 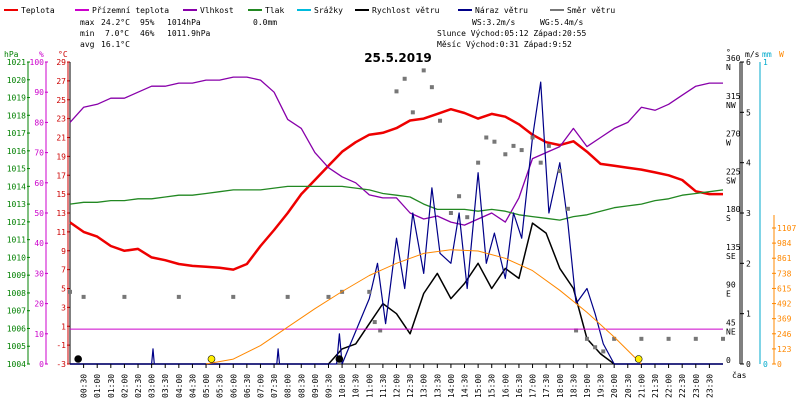 What do you see at coordinates (217, 10) in the screenshot?
I see `legend-label: Vlhkost` at bounding box center [217, 10].